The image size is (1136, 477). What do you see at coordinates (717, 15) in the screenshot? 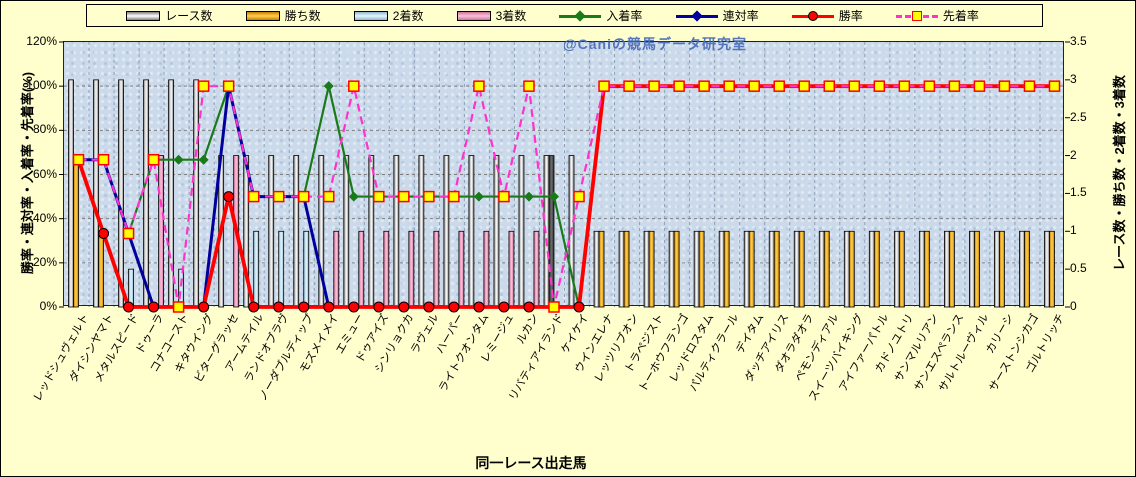
I see `legend-item-6: 連対率` at bounding box center [717, 15].